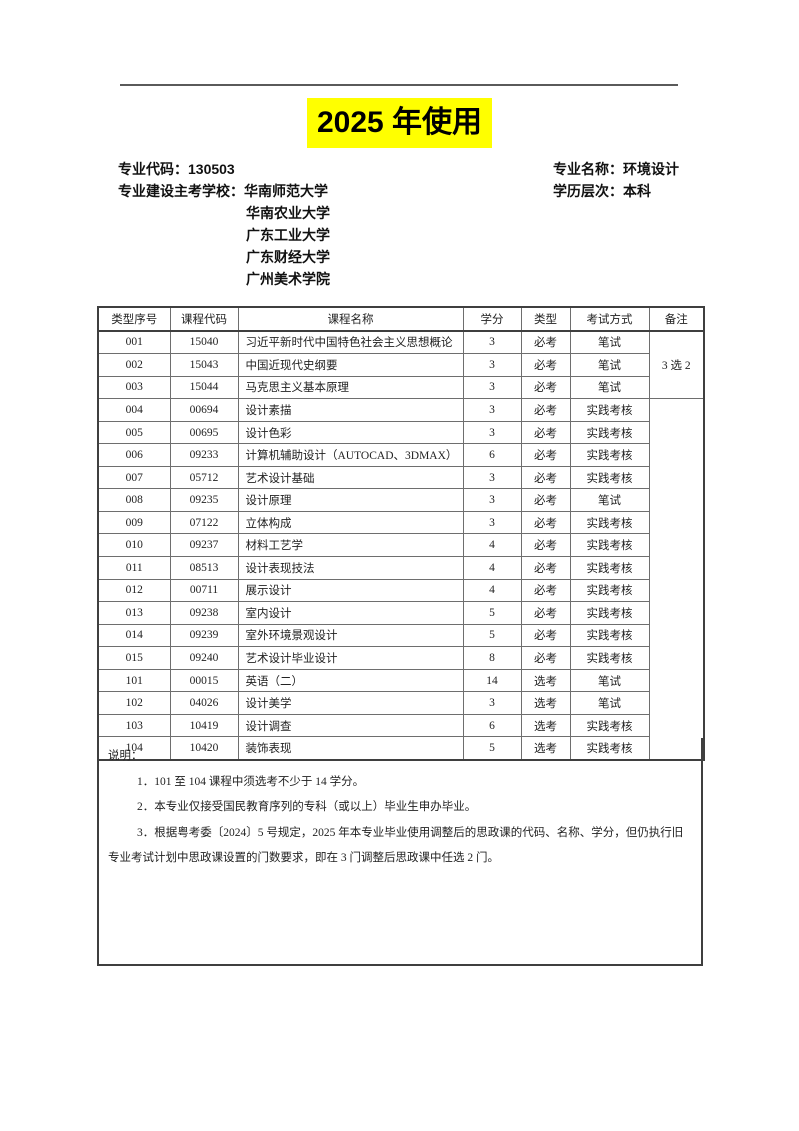 This screenshot has height=1131, width=799. What do you see at coordinates (134, 365) in the screenshot?
I see `cell-seq: 002` at bounding box center [134, 365].